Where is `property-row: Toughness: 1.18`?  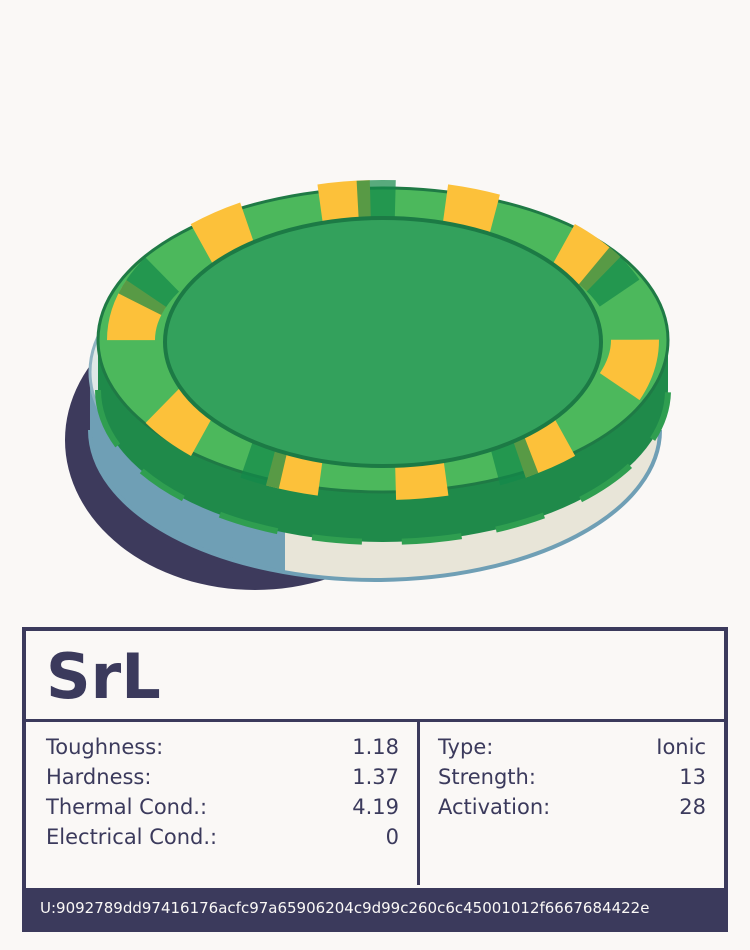 property-row: Toughness: 1.18 is located at coordinates (222, 747).